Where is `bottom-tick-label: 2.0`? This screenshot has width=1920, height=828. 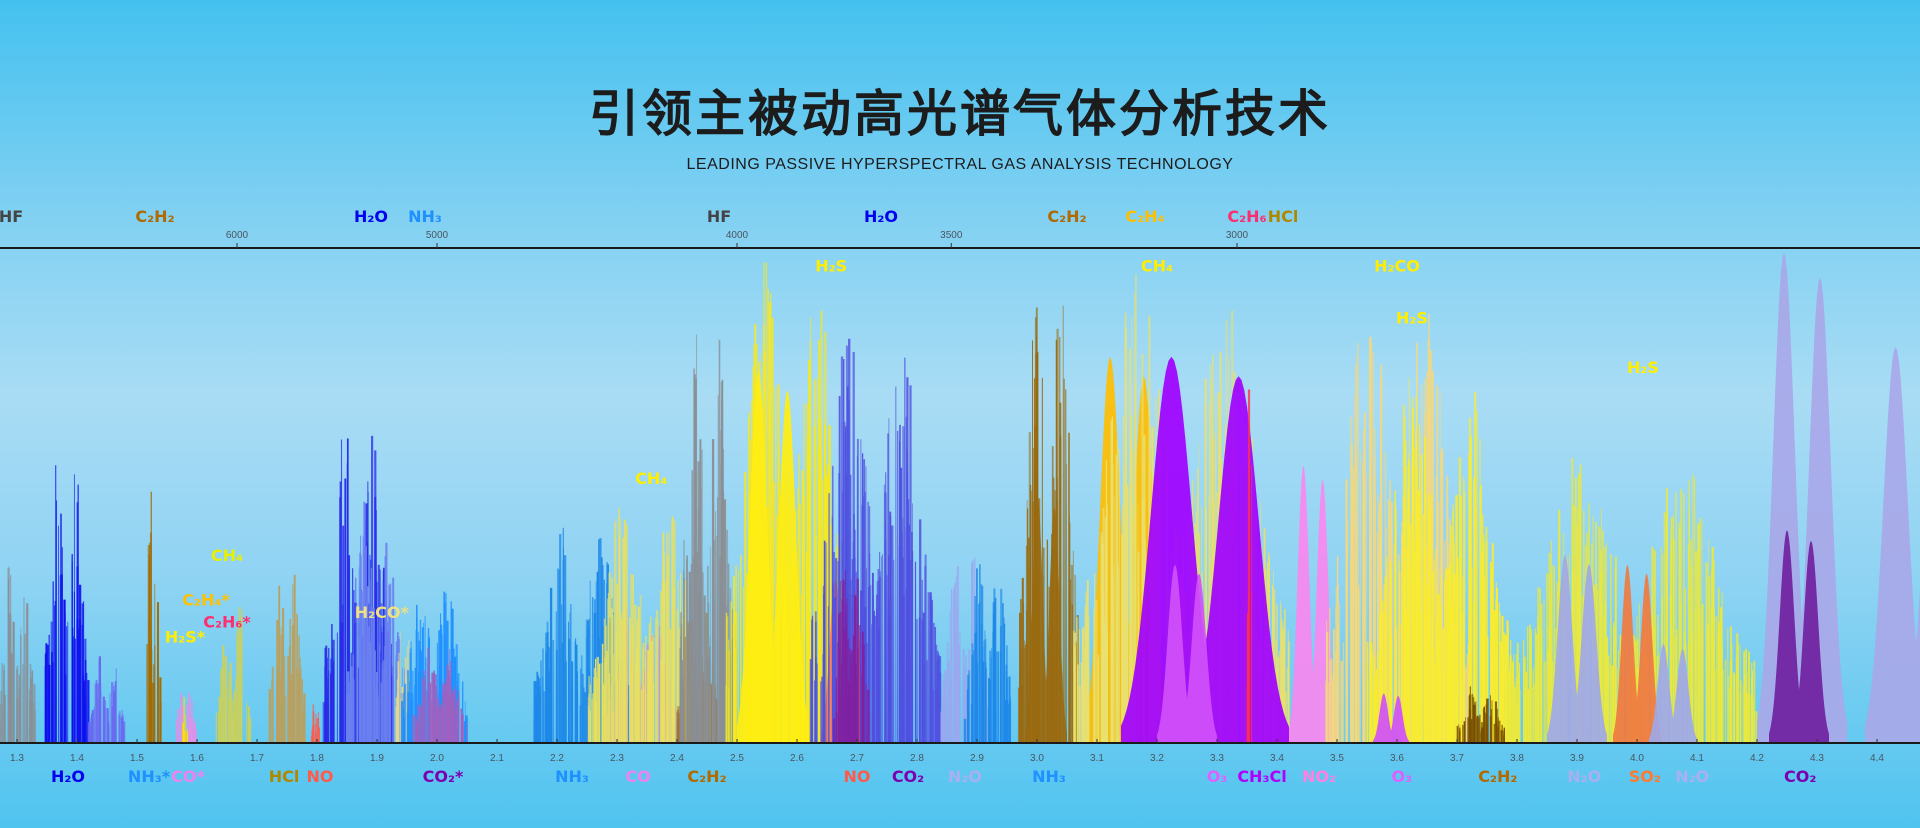 bottom-tick-label: 2.0 is located at coordinates (437, 758).